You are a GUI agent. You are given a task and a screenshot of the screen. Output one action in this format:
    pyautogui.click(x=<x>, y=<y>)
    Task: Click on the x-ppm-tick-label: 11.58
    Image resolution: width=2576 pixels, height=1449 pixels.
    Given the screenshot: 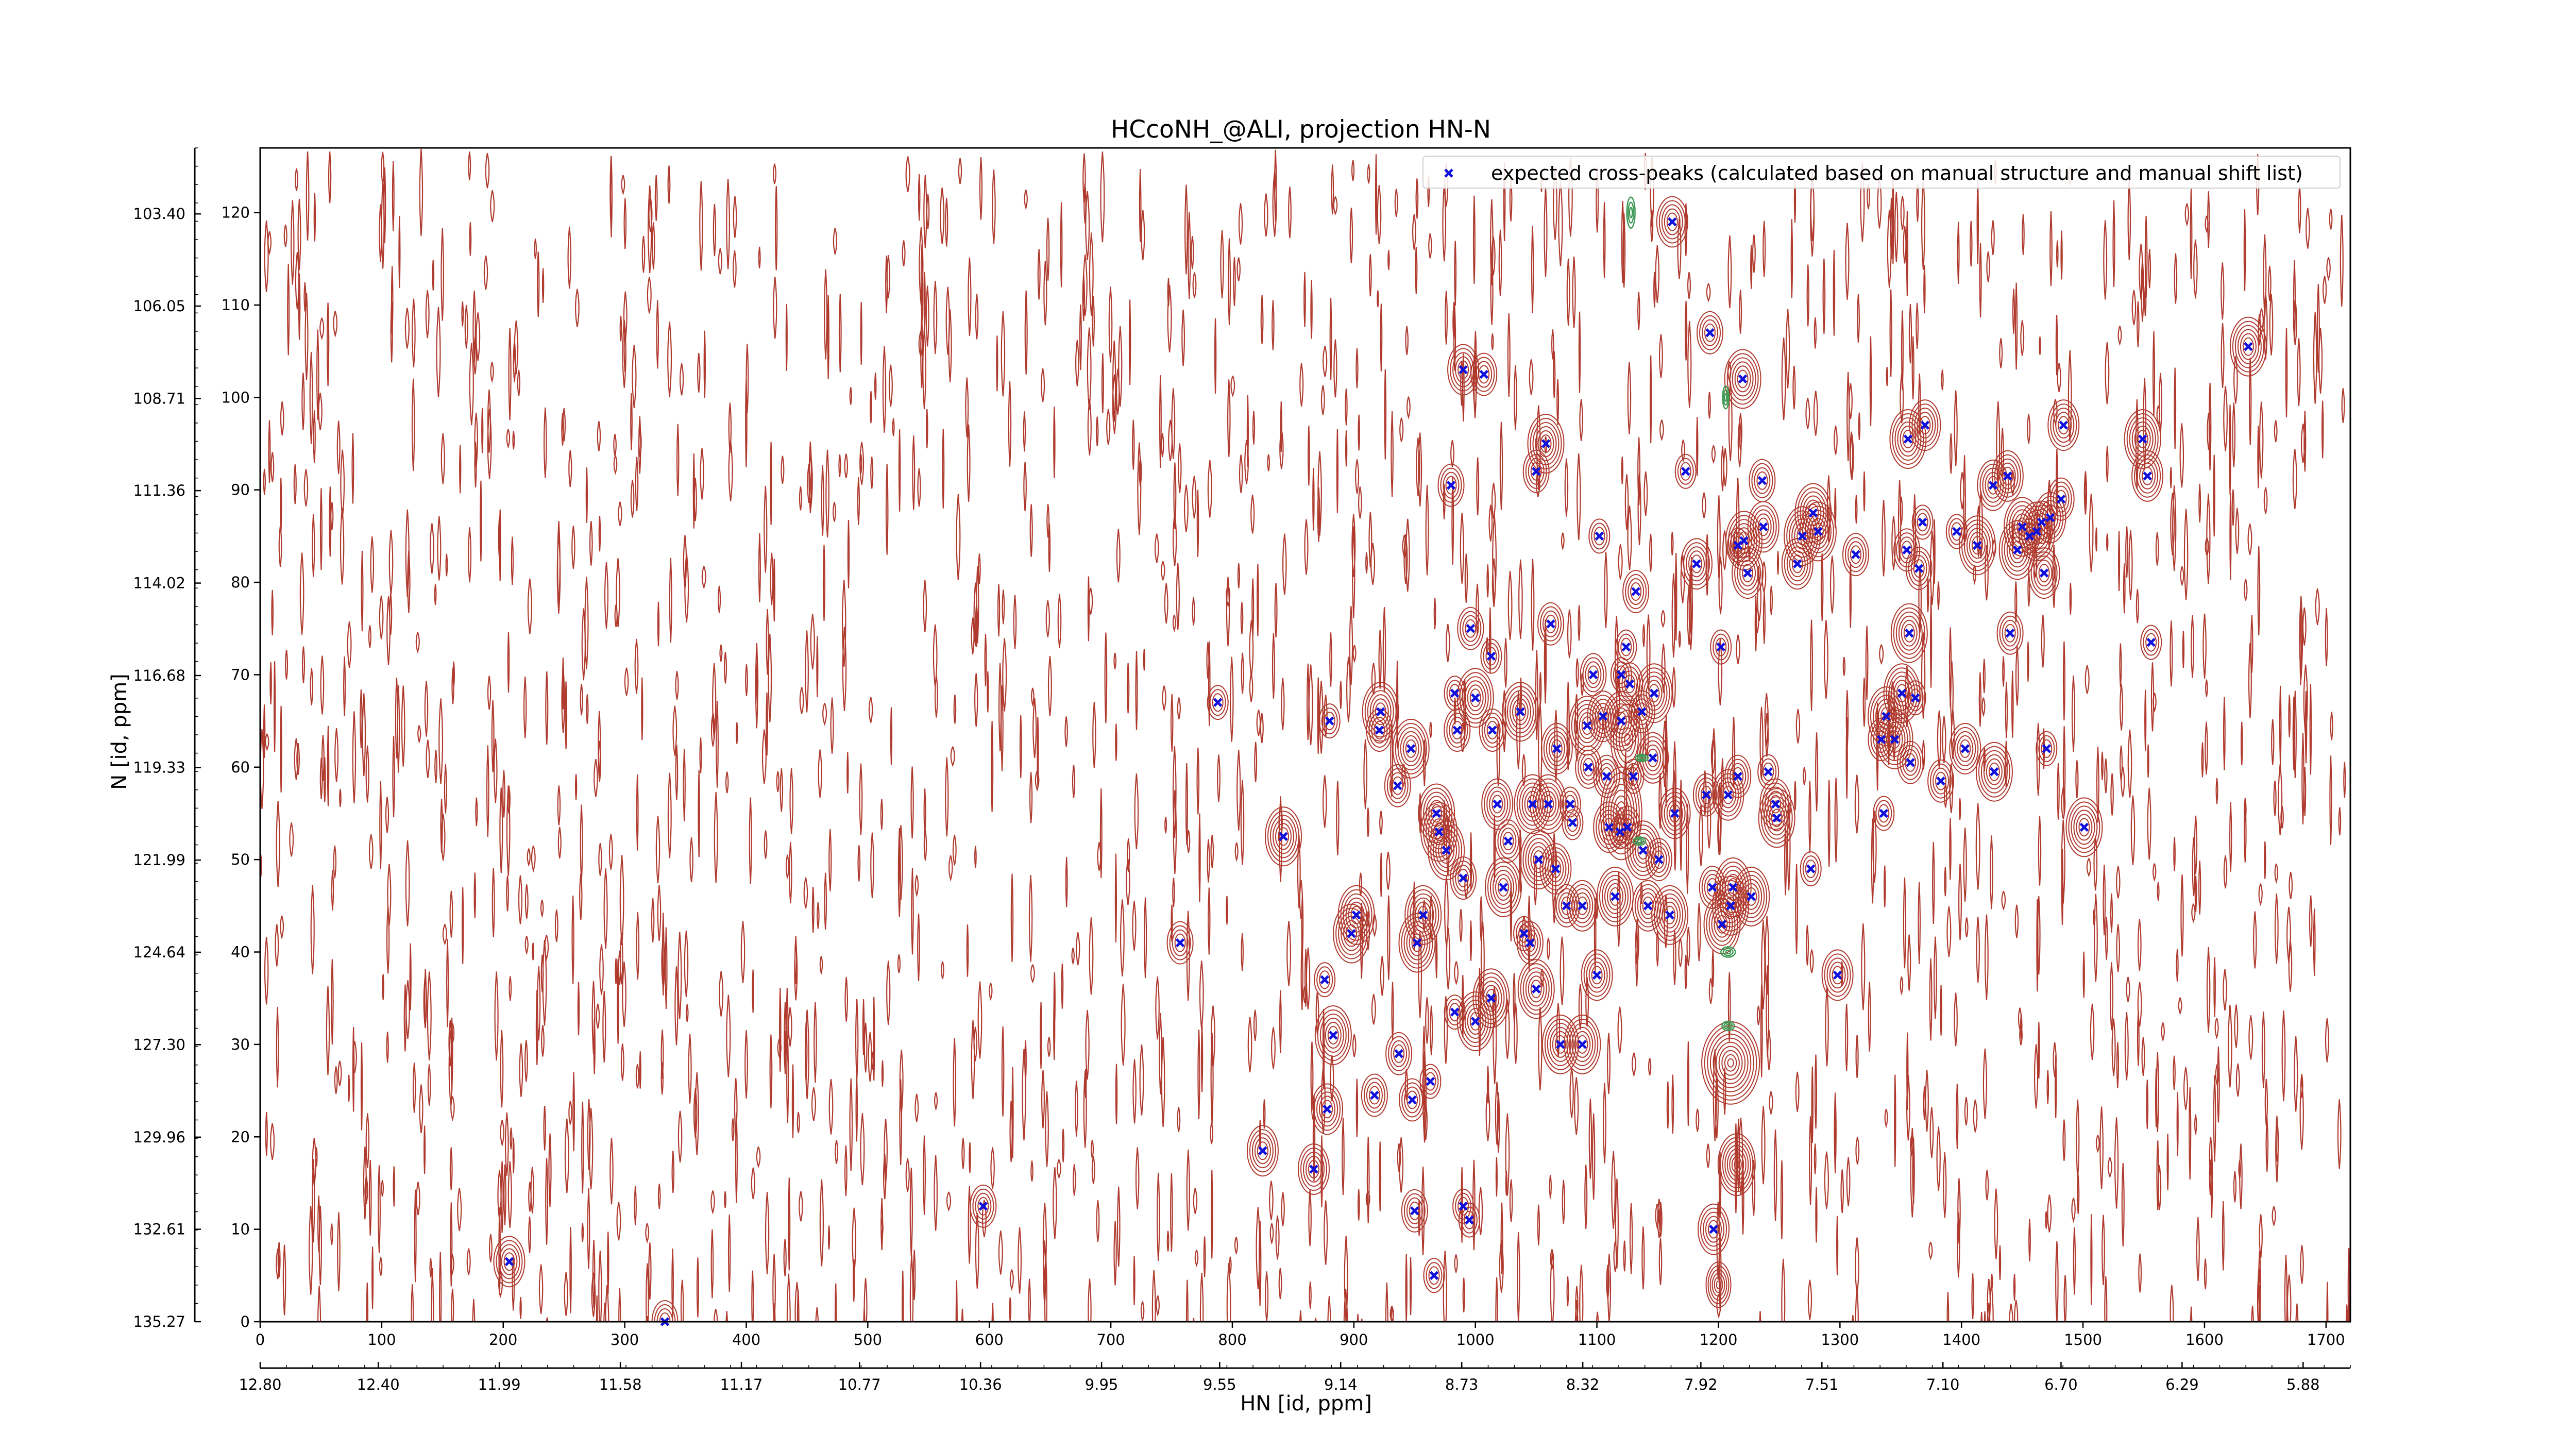 What is the action you would take?
    pyautogui.click(x=620, y=1384)
    